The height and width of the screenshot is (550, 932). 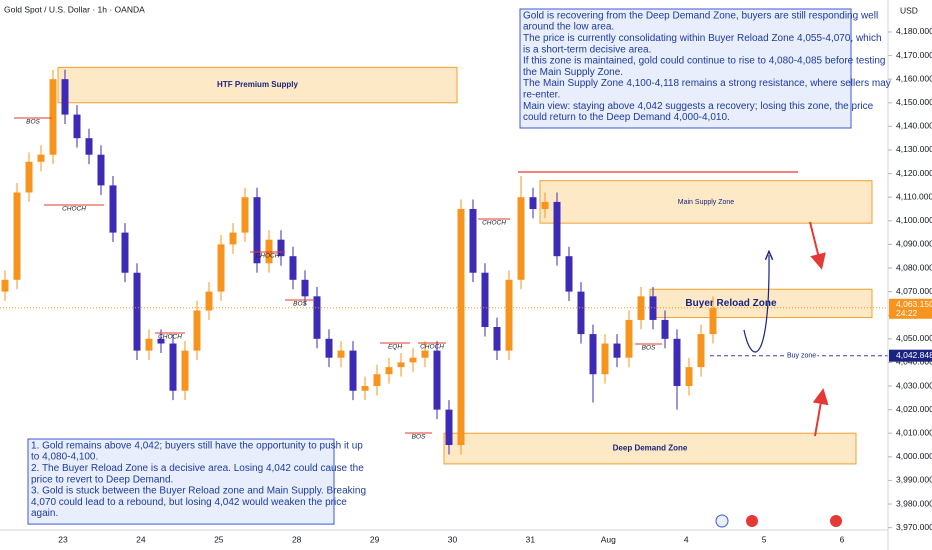 What do you see at coordinates (914, 55) in the screenshot?
I see `y-tick-label: 4,170.000` at bounding box center [914, 55].